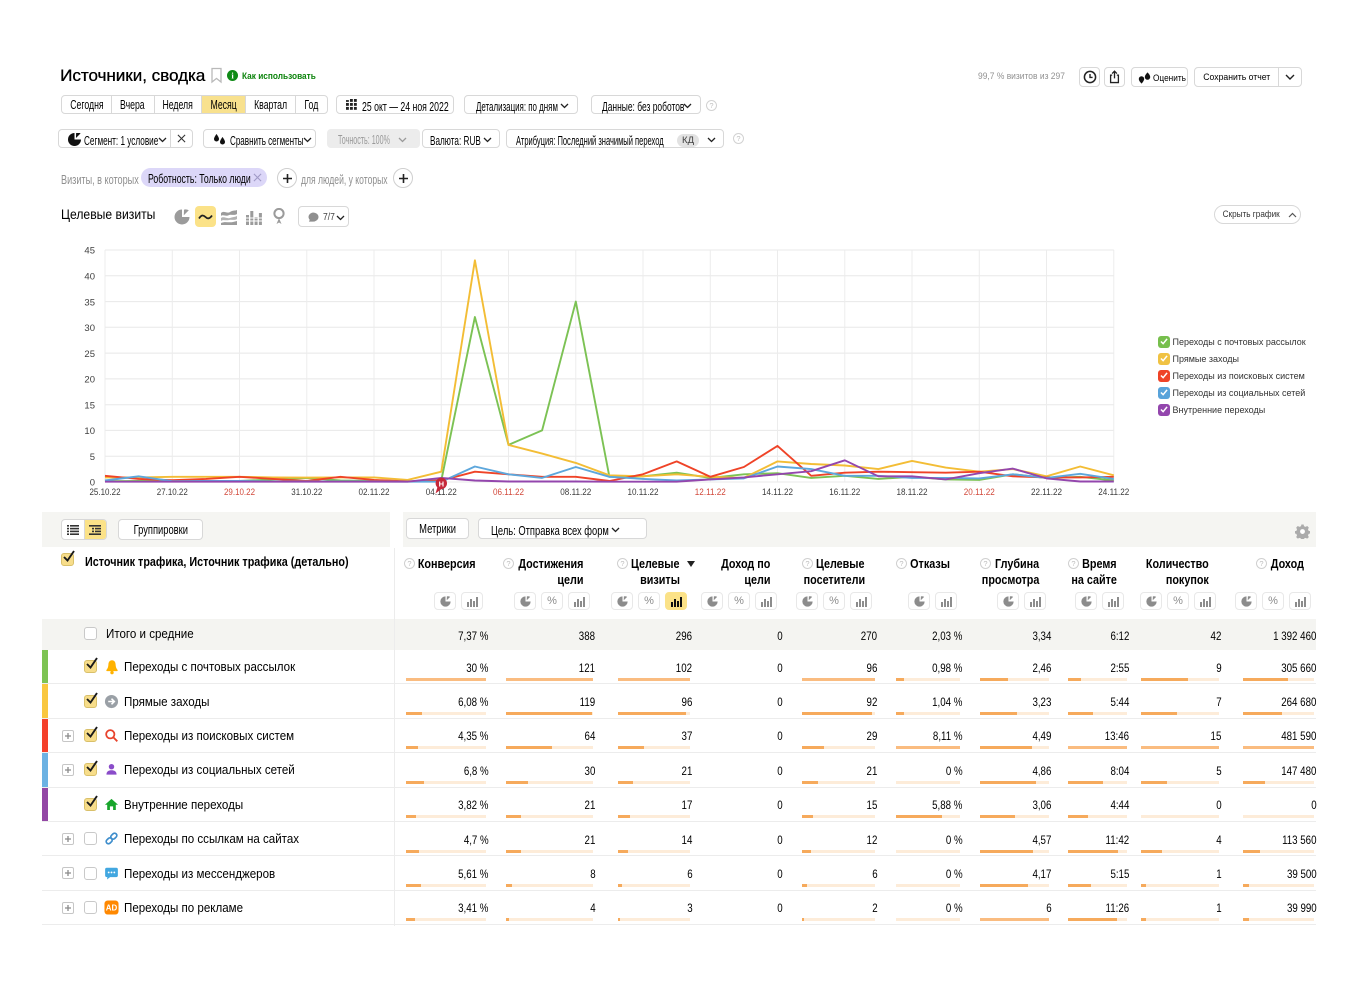 The width and height of the screenshot is (1360, 989). I want to click on svg-text: 22.11.22, so click(1046, 492).